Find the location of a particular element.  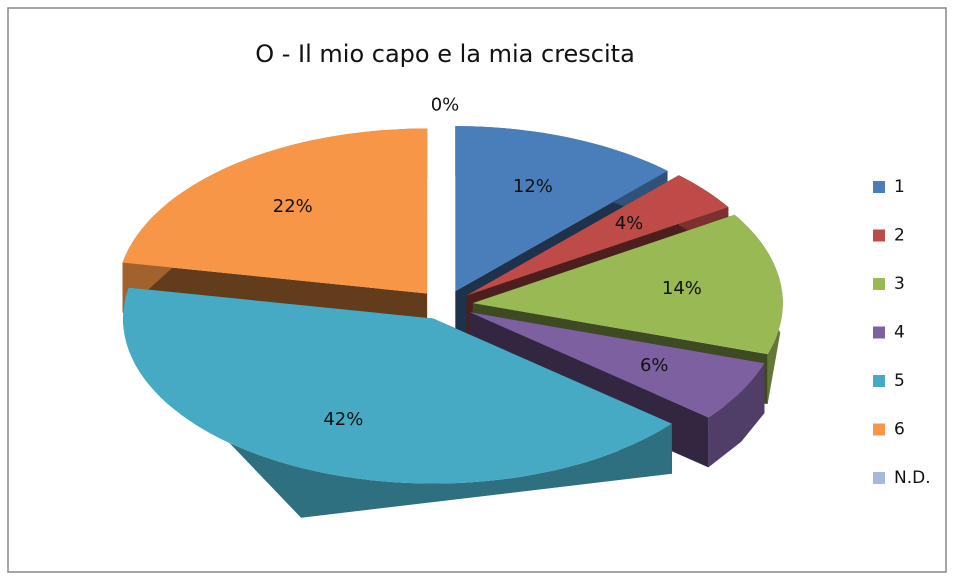

data-label: 42% is located at coordinates (343, 419).